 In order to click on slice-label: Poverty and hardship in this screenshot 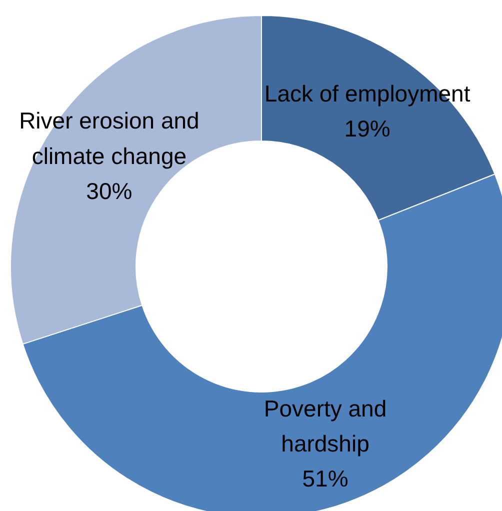, I will do `click(325, 426)`.